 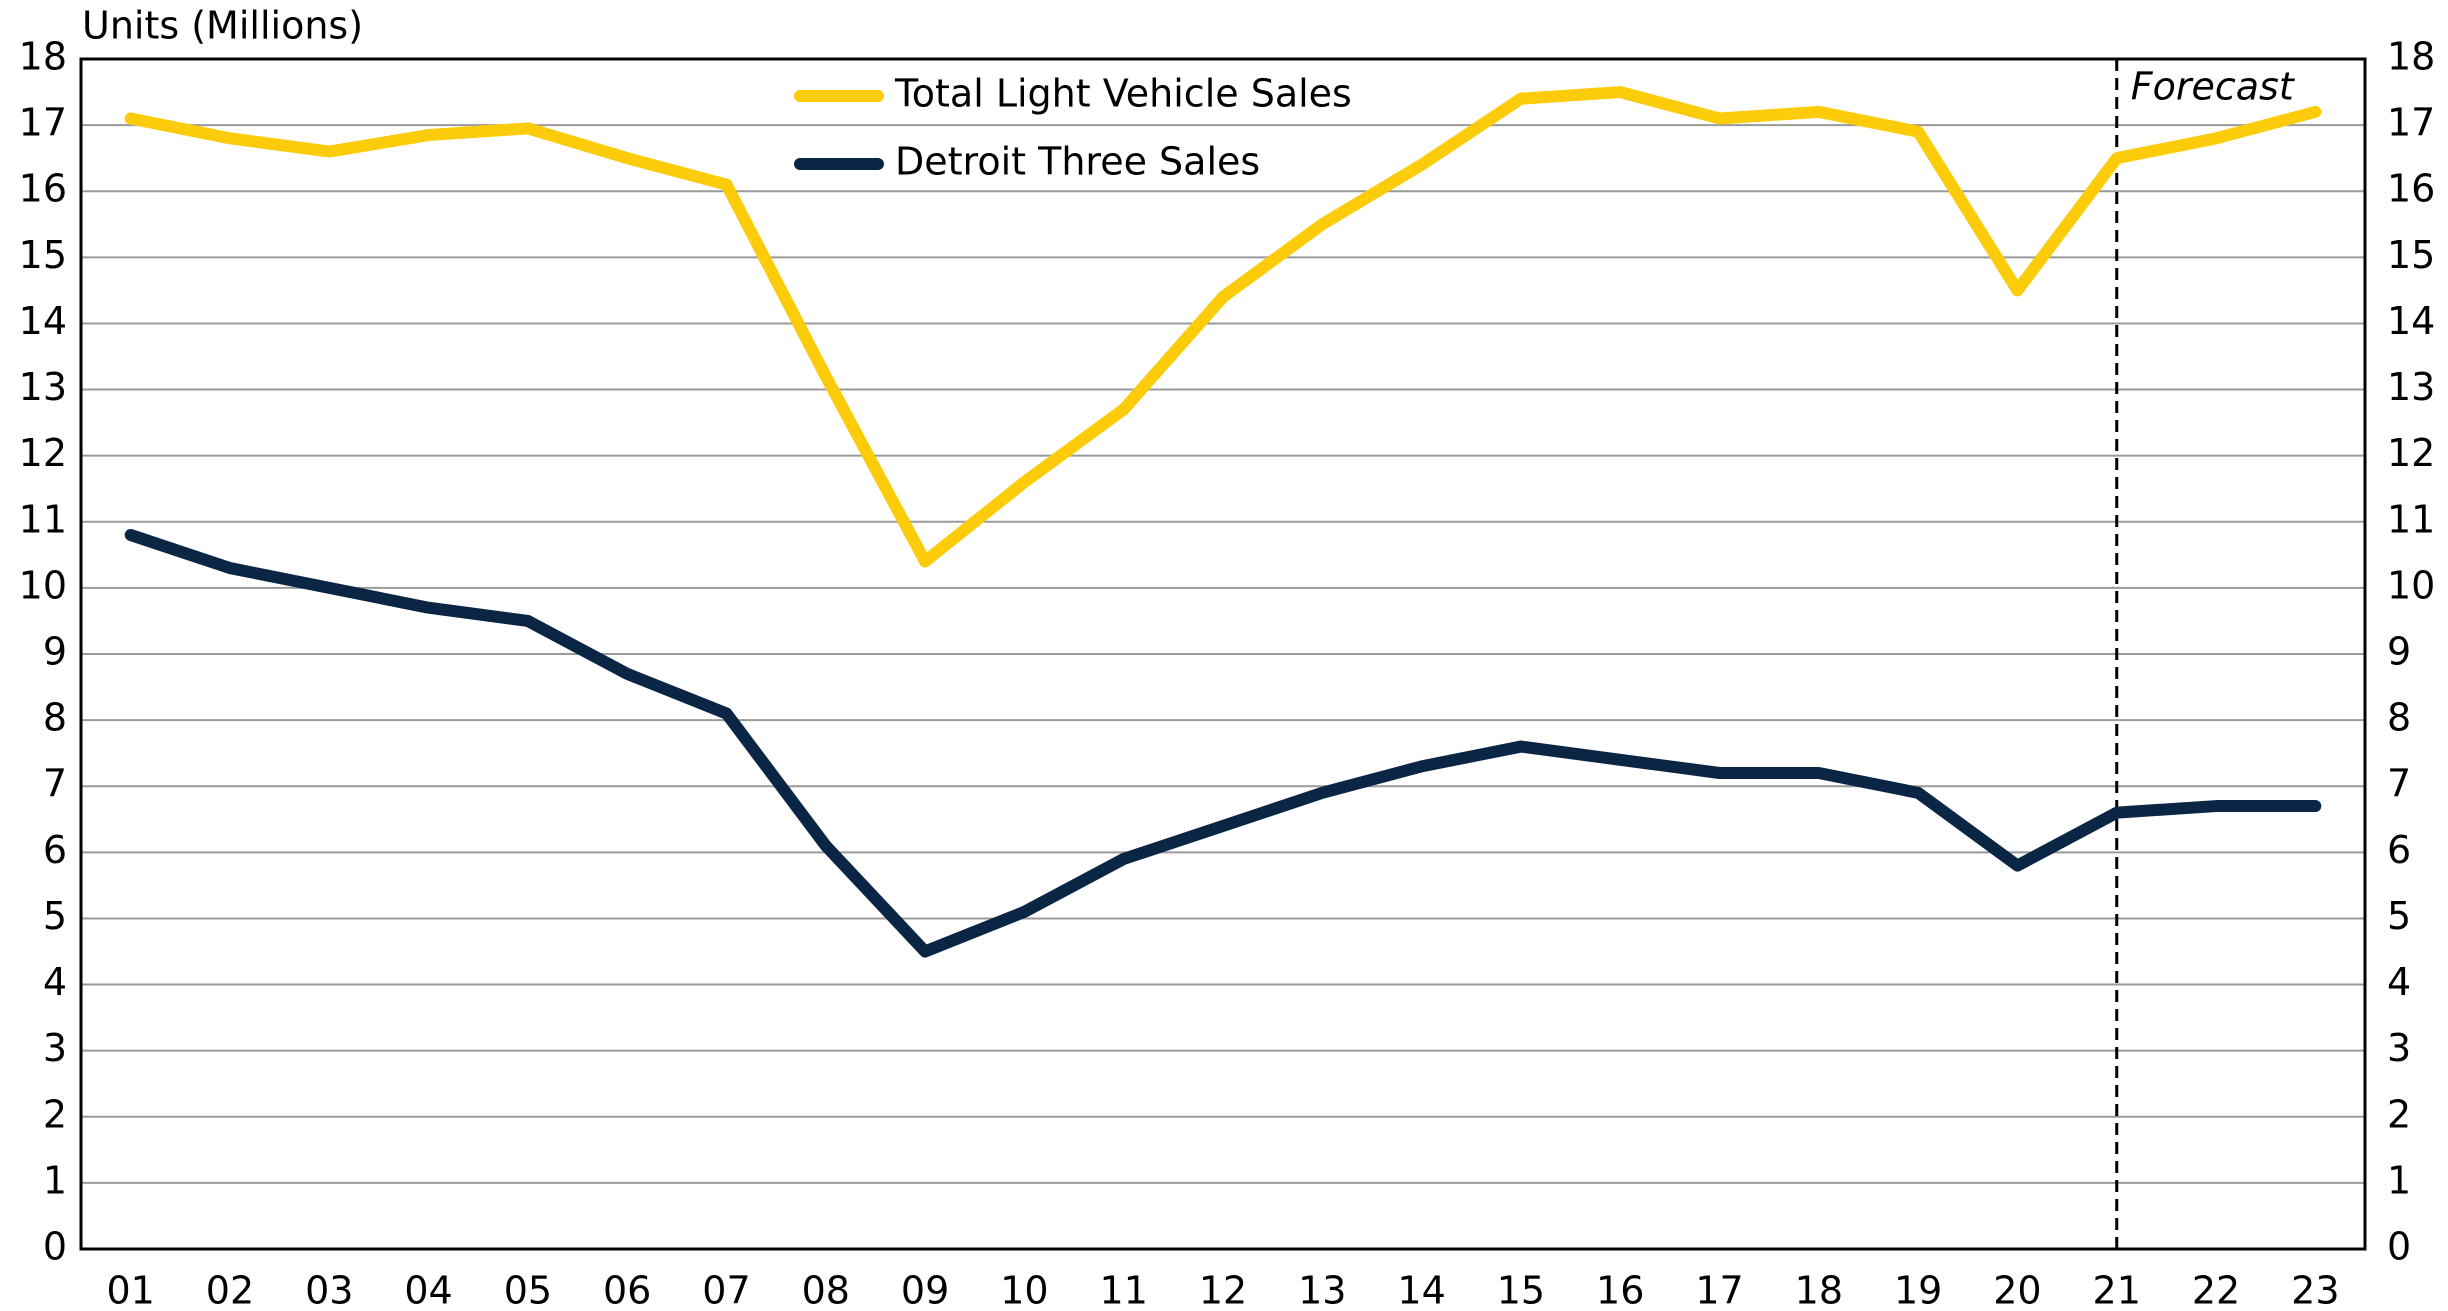 I want to click on y-tick-label: 14, so click(x=43, y=321).